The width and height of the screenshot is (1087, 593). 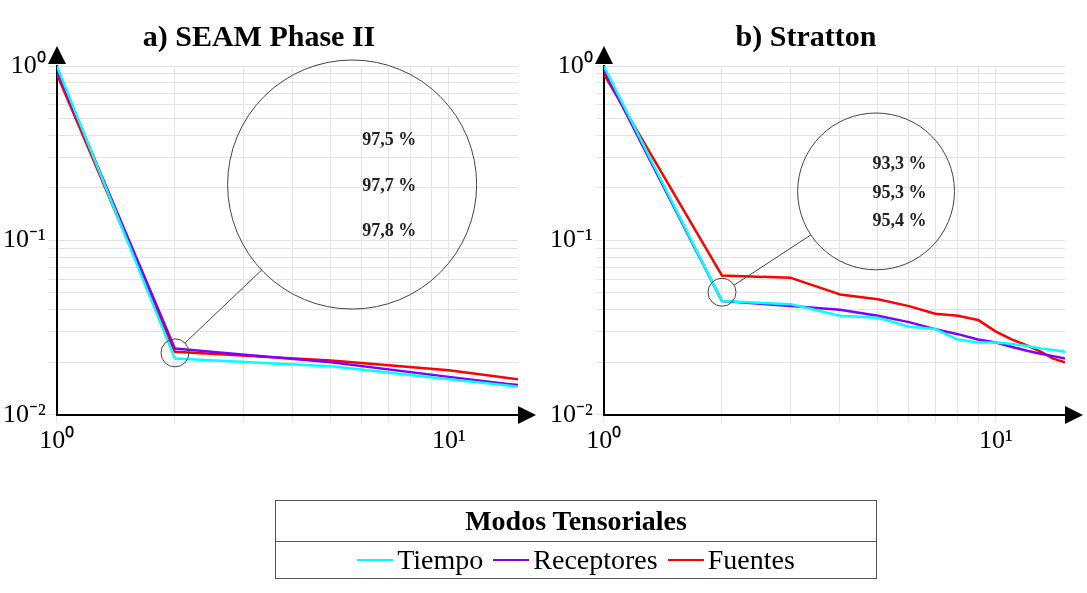 What do you see at coordinates (751, 560) in the screenshot?
I see `legend-label: Fuentes` at bounding box center [751, 560].